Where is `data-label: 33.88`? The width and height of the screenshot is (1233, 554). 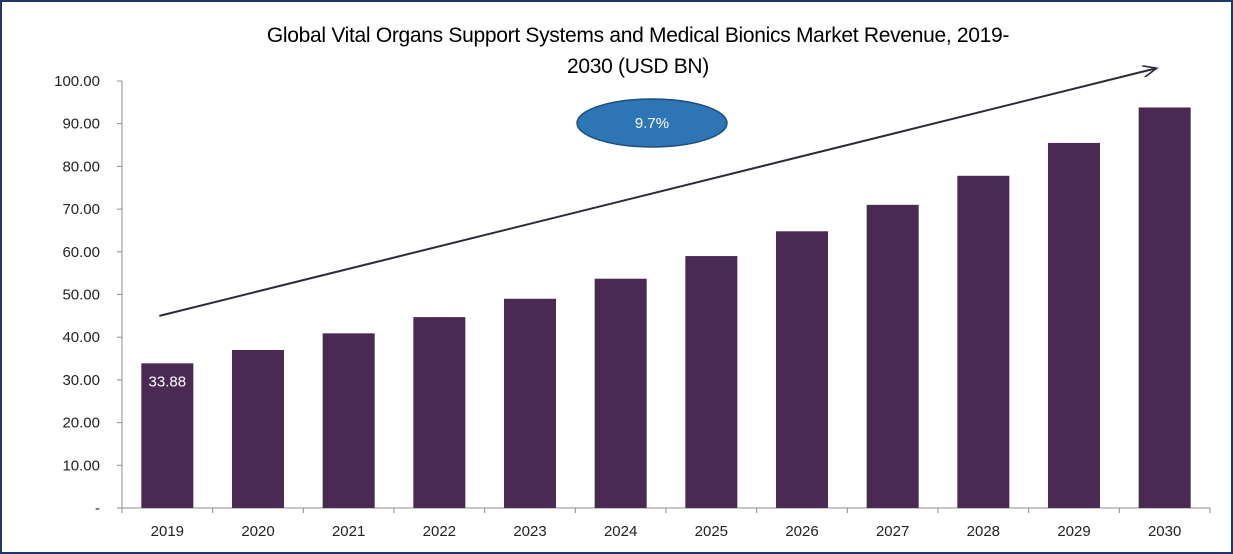 data-label: 33.88 is located at coordinates (168, 381).